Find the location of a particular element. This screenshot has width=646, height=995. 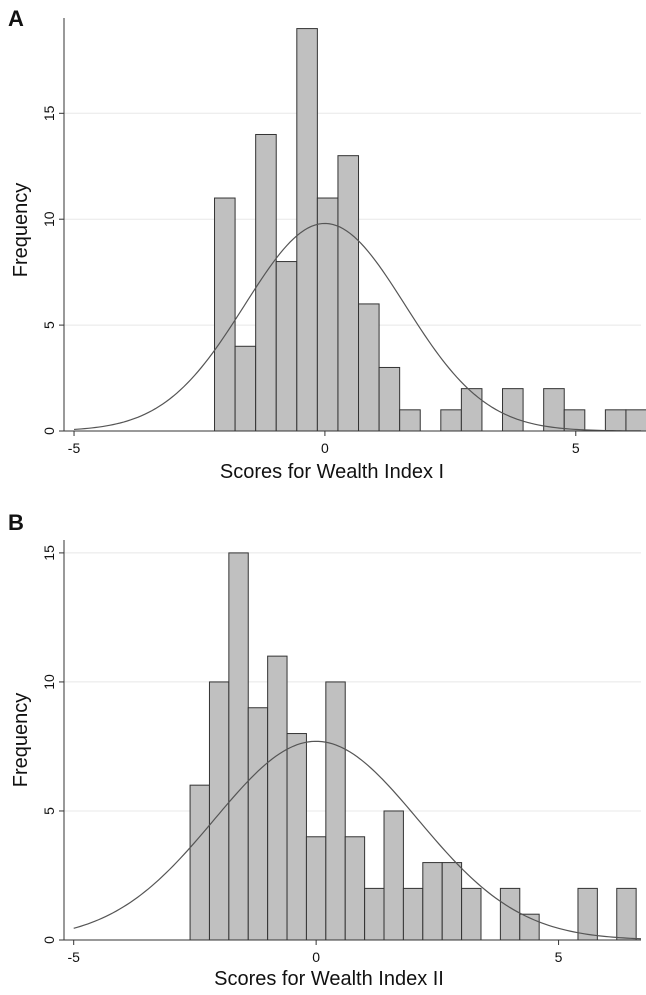

panel-b-x-tick-label: 5 is located at coordinates (559, 957).